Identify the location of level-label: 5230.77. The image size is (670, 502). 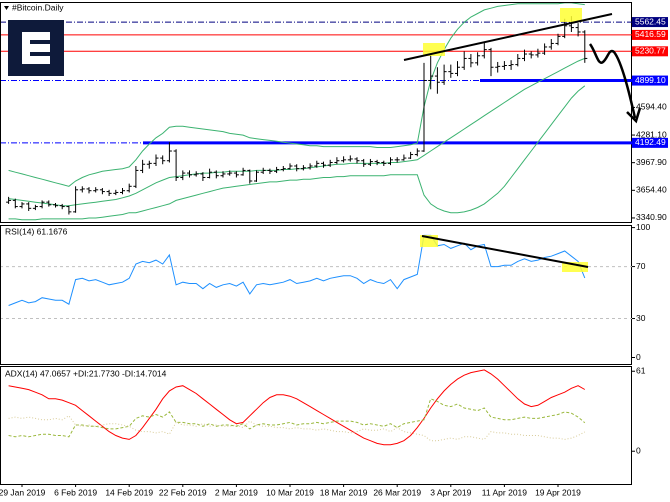
(650, 51).